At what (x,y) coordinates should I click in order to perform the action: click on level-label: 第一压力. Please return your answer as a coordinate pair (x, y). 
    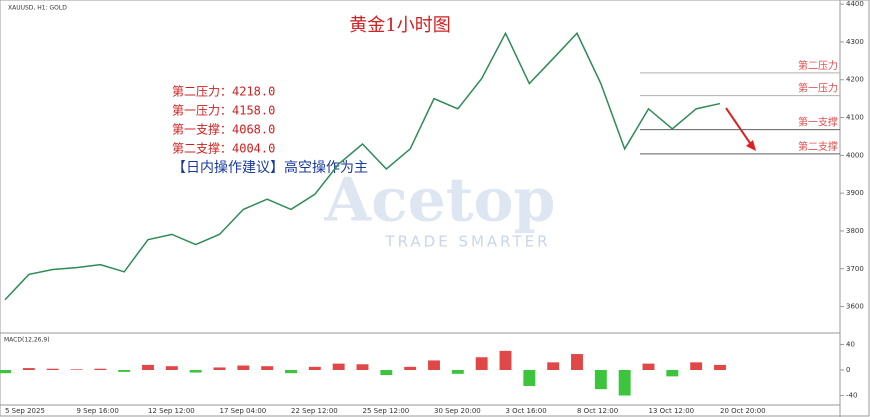
    Looking at the image, I should click on (818, 88).